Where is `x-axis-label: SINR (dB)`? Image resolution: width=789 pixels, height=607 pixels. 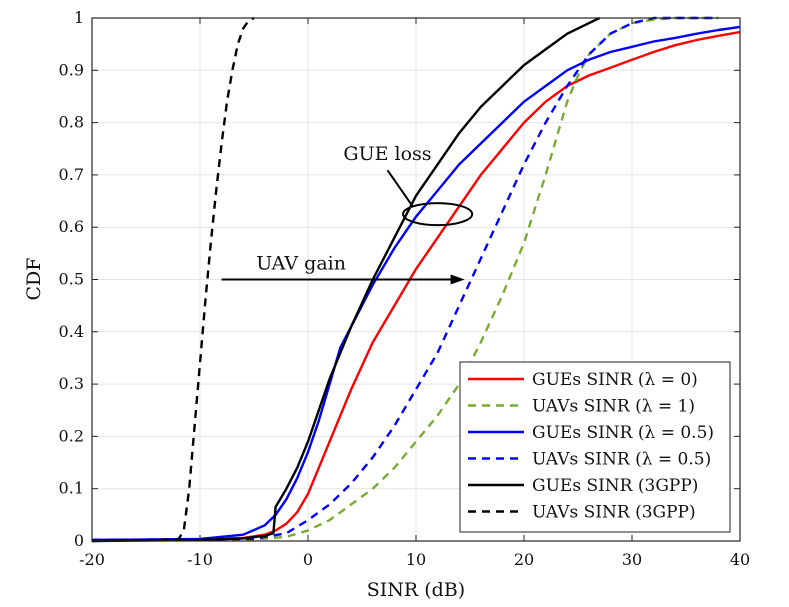 x-axis-label: SINR (dB) is located at coordinates (416, 590).